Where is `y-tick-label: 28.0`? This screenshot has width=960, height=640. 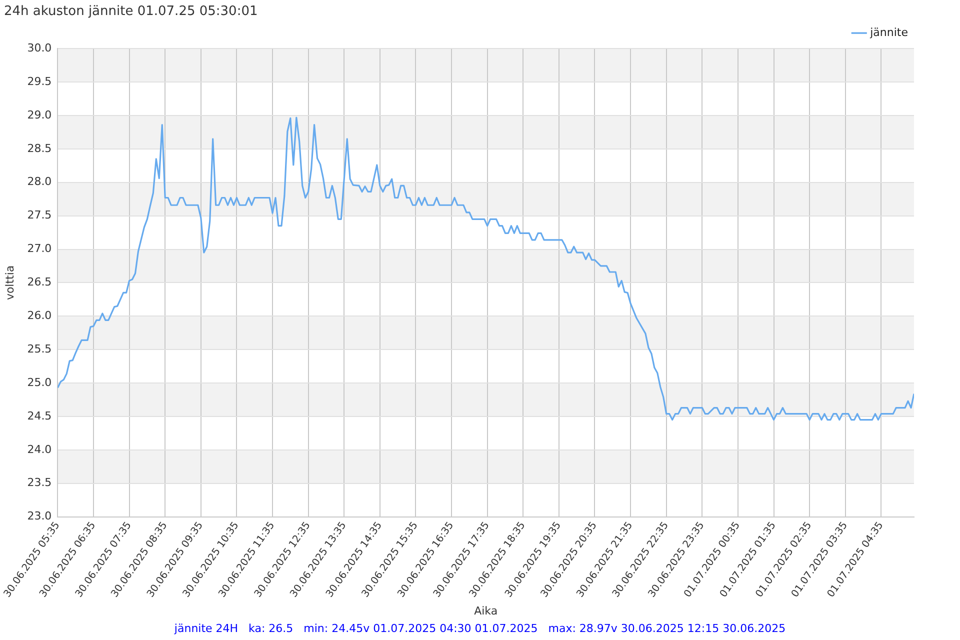 y-tick-label: 28.0 is located at coordinates (39, 181).